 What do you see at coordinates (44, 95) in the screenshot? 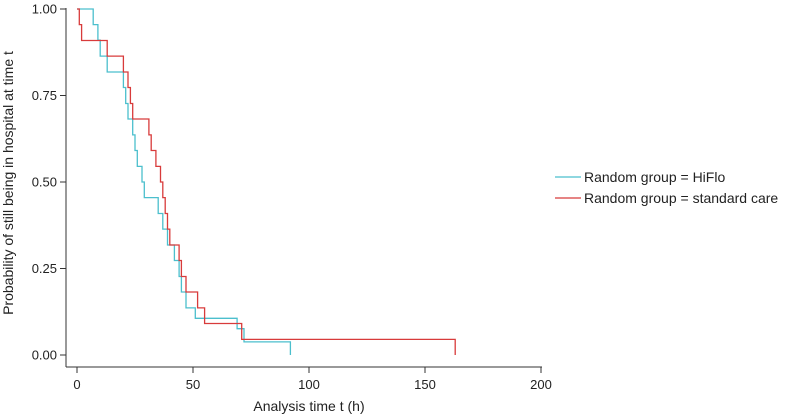
I see `y-tick-label: 0.75` at bounding box center [44, 95].